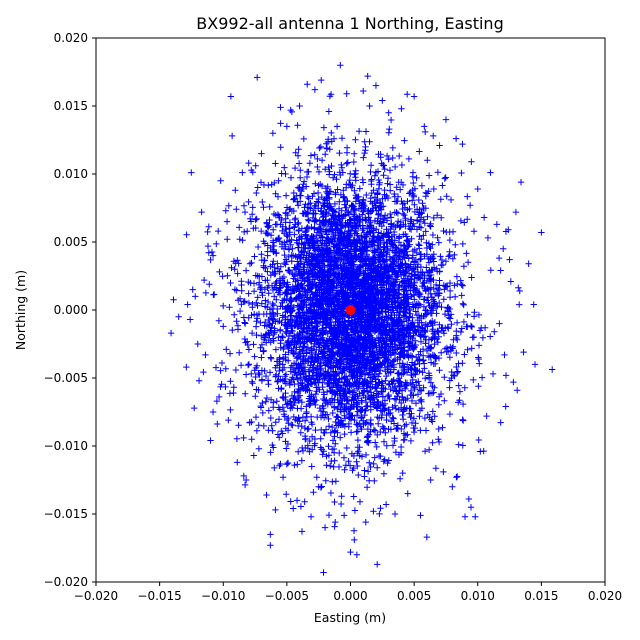 The image size is (640, 640). What do you see at coordinates (71, 174) in the screenshot?
I see `y-tick-label: 0.010` at bounding box center [71, 174].